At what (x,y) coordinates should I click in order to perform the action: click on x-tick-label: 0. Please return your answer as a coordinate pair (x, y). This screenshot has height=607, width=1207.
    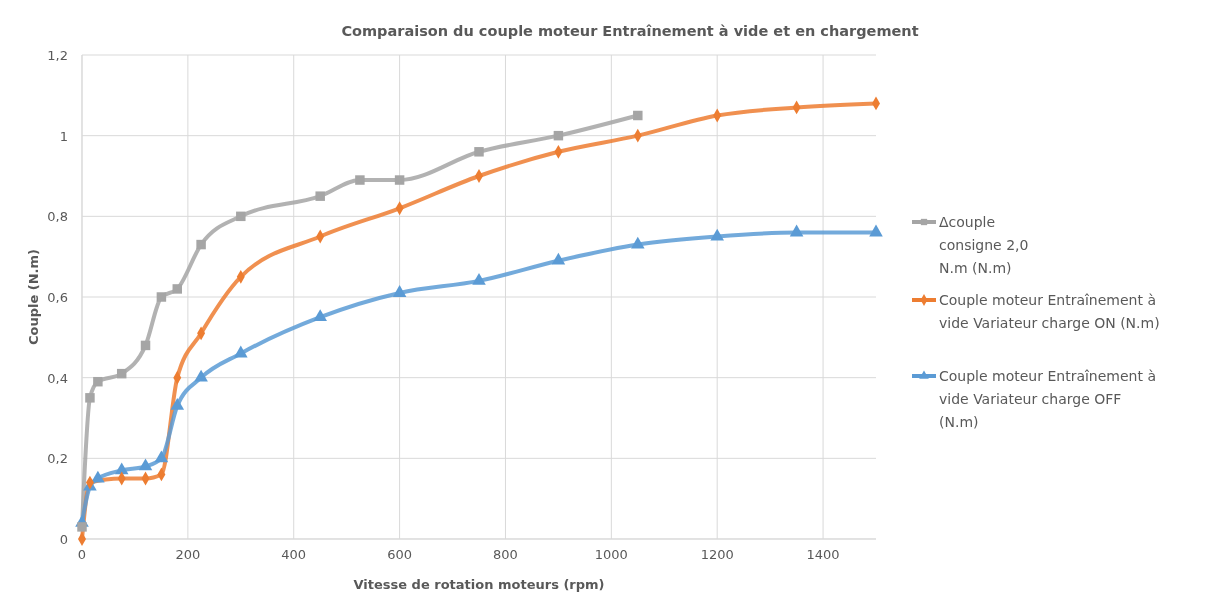
    Looking at the image, I should click on (82, 554).